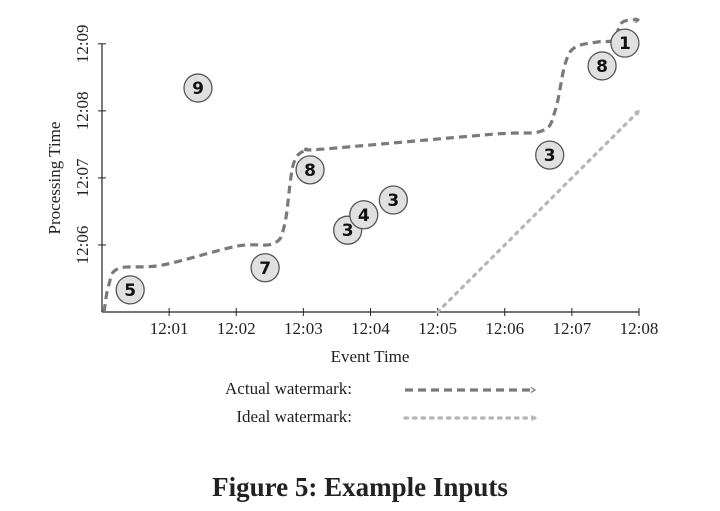  I want to click on watermark-line, so click(538, 211).